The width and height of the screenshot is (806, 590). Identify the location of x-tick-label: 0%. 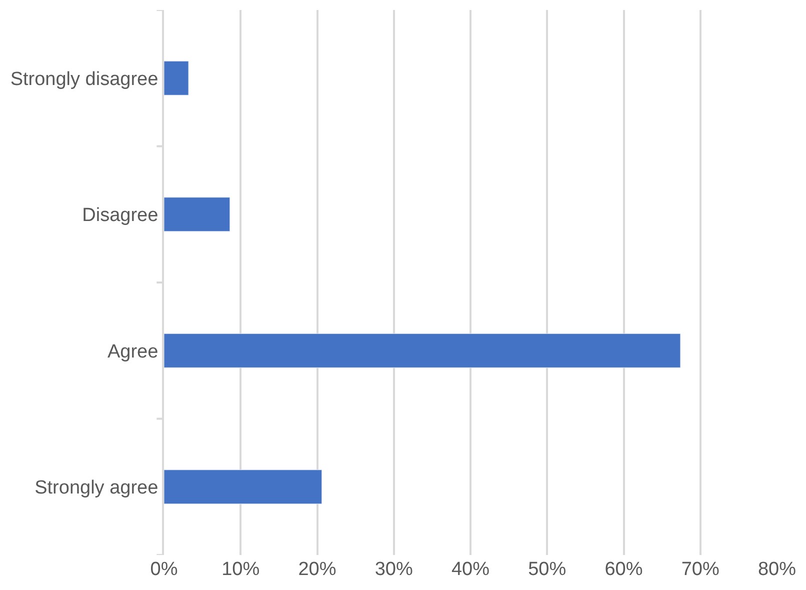
(164, 569).